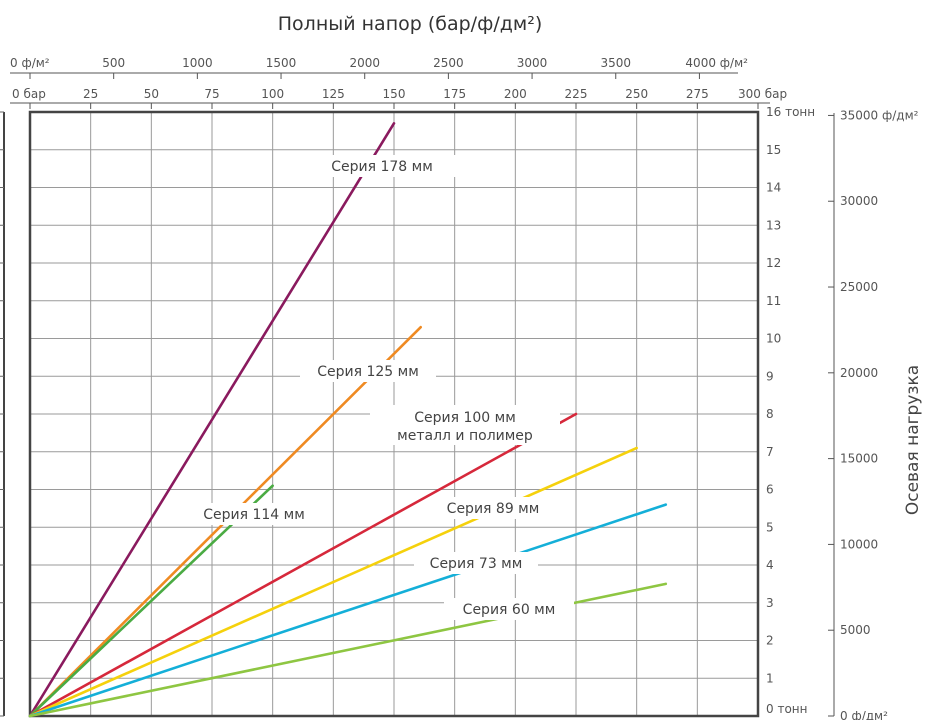  Describe the element at coordinates (773, 339) in the screenshot. I see `tonne-tick-label: 10` at that location.